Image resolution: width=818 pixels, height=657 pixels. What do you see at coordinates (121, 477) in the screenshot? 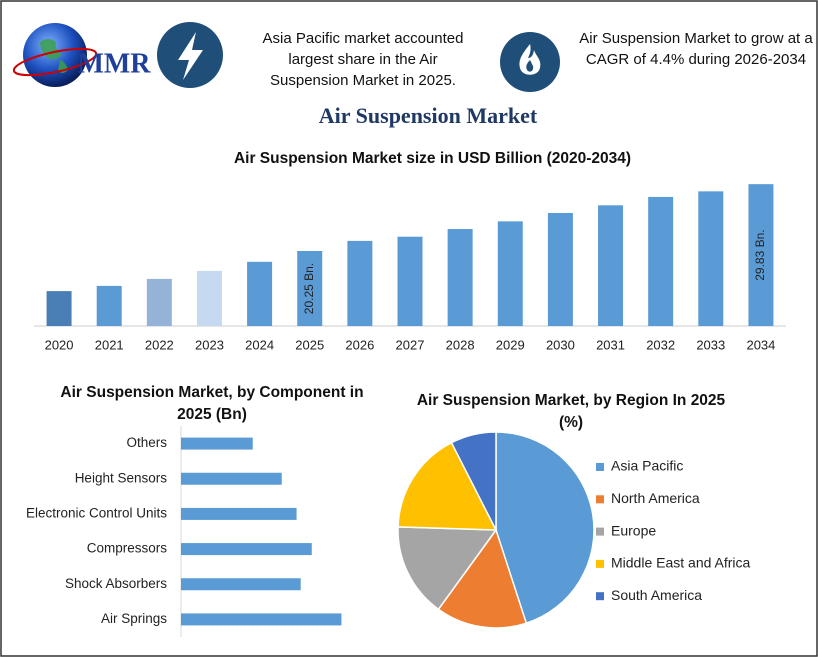
I see `y-tick-label: Height Sensors` at bounding box center [121, 477].